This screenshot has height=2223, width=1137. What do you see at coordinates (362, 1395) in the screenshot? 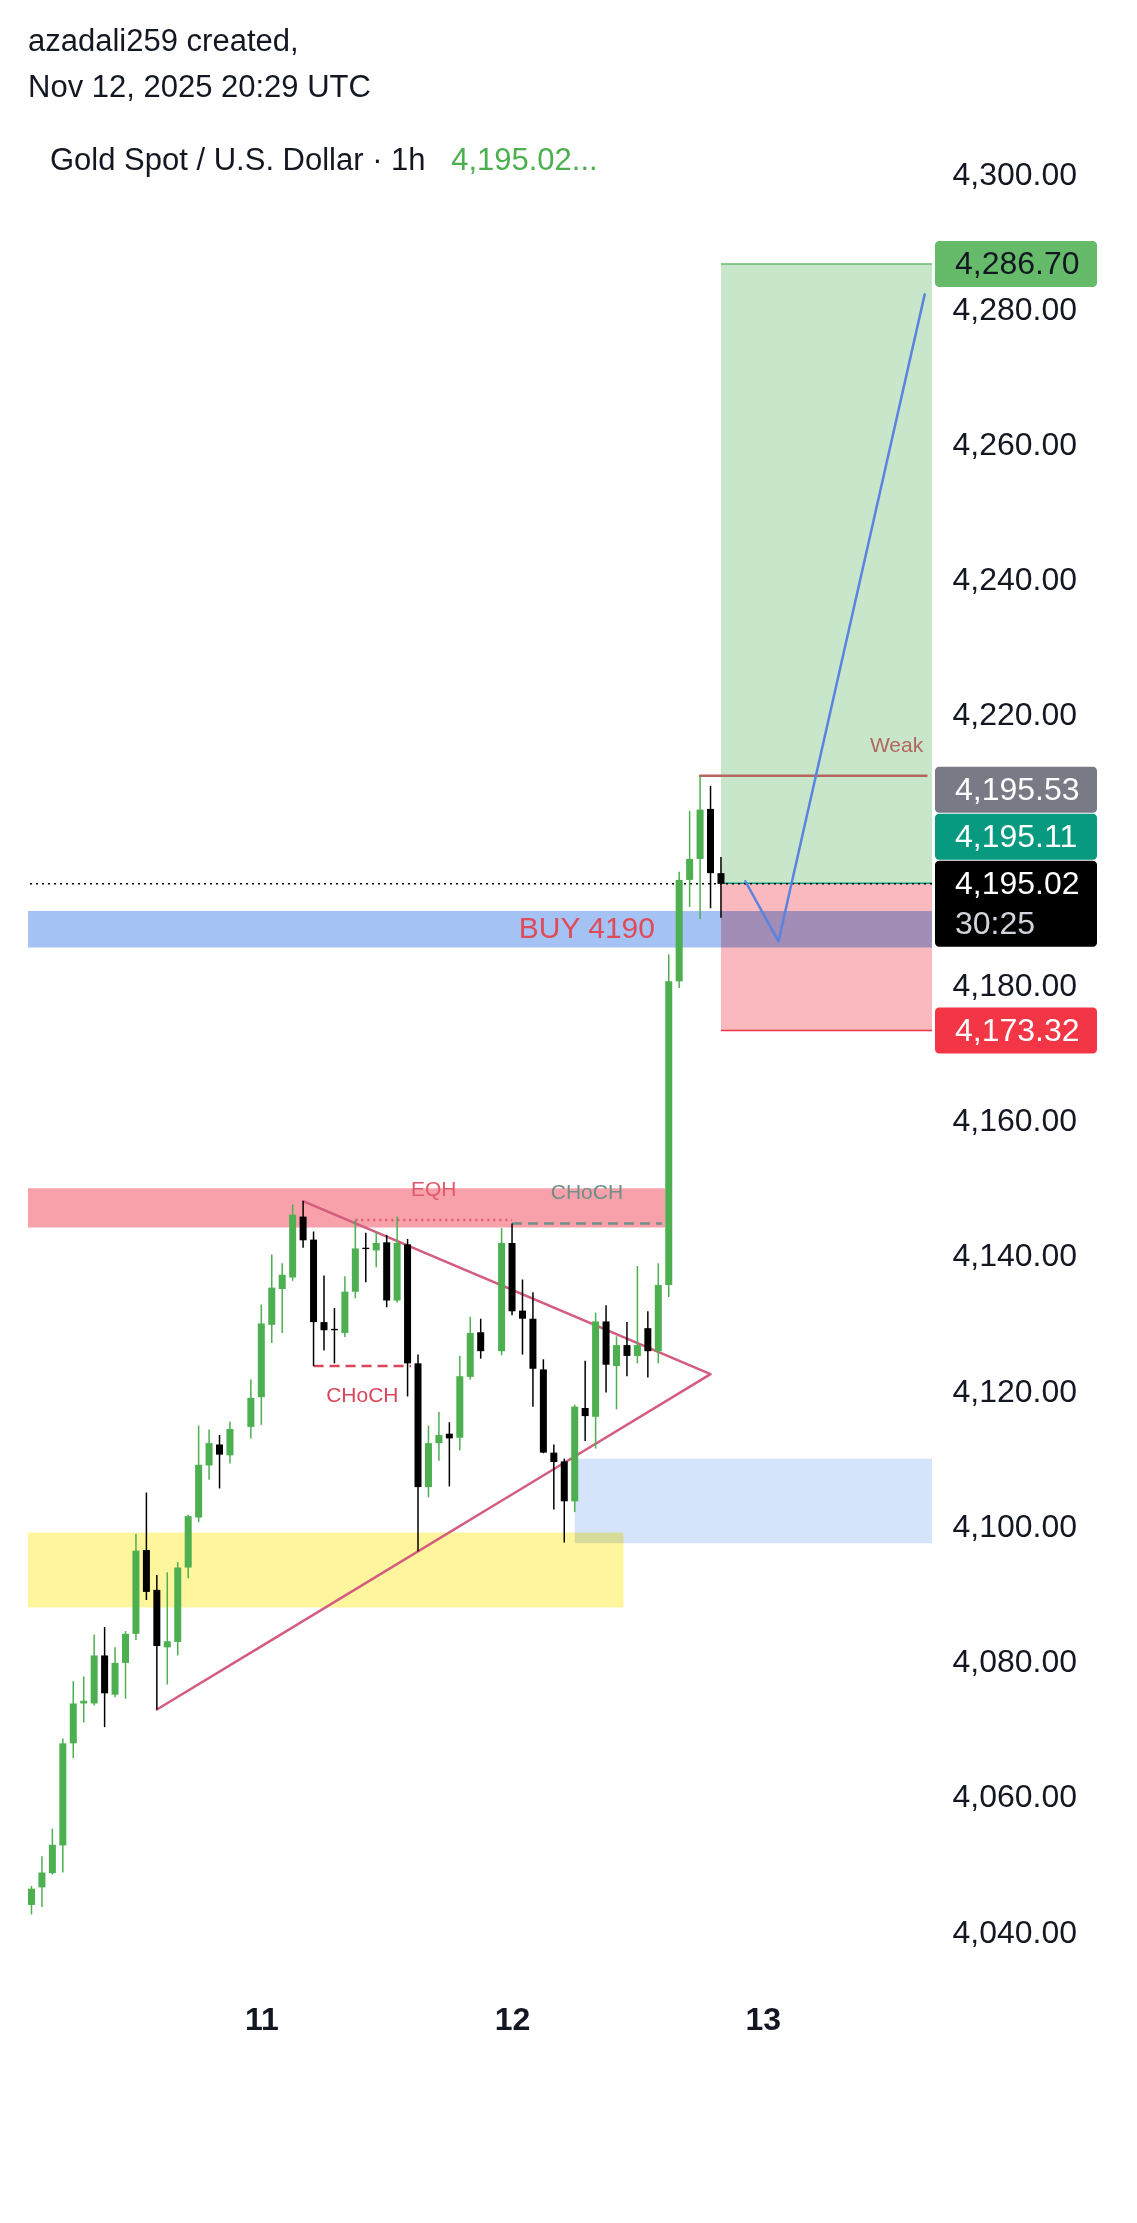
I see `series-label: CHoCH` at bounding box center [362, 1395].